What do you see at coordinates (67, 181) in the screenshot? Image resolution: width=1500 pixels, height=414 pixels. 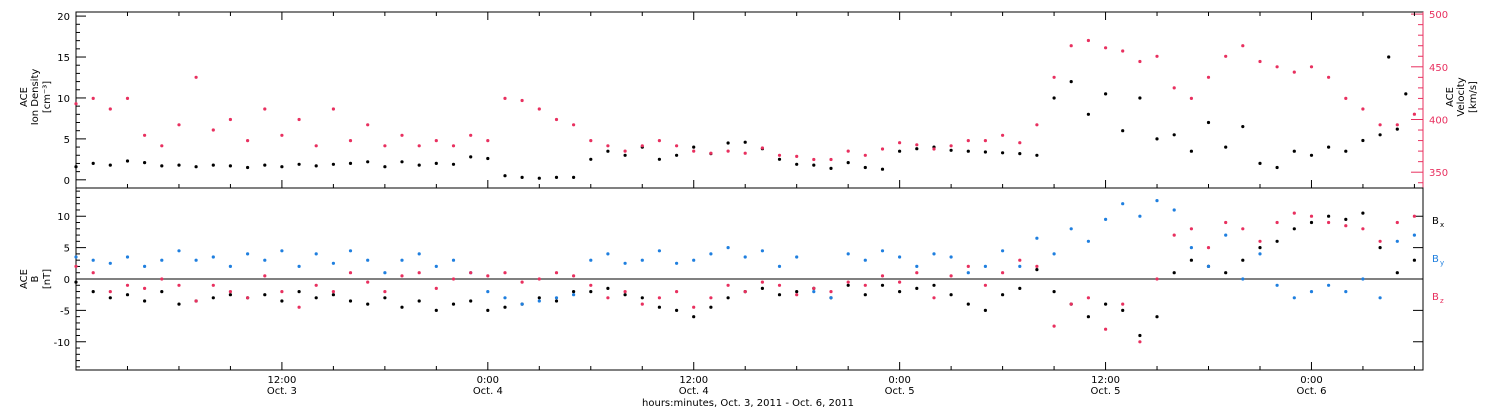 I see `top-left-tick-label: 0` at bounding box center [67, 181].